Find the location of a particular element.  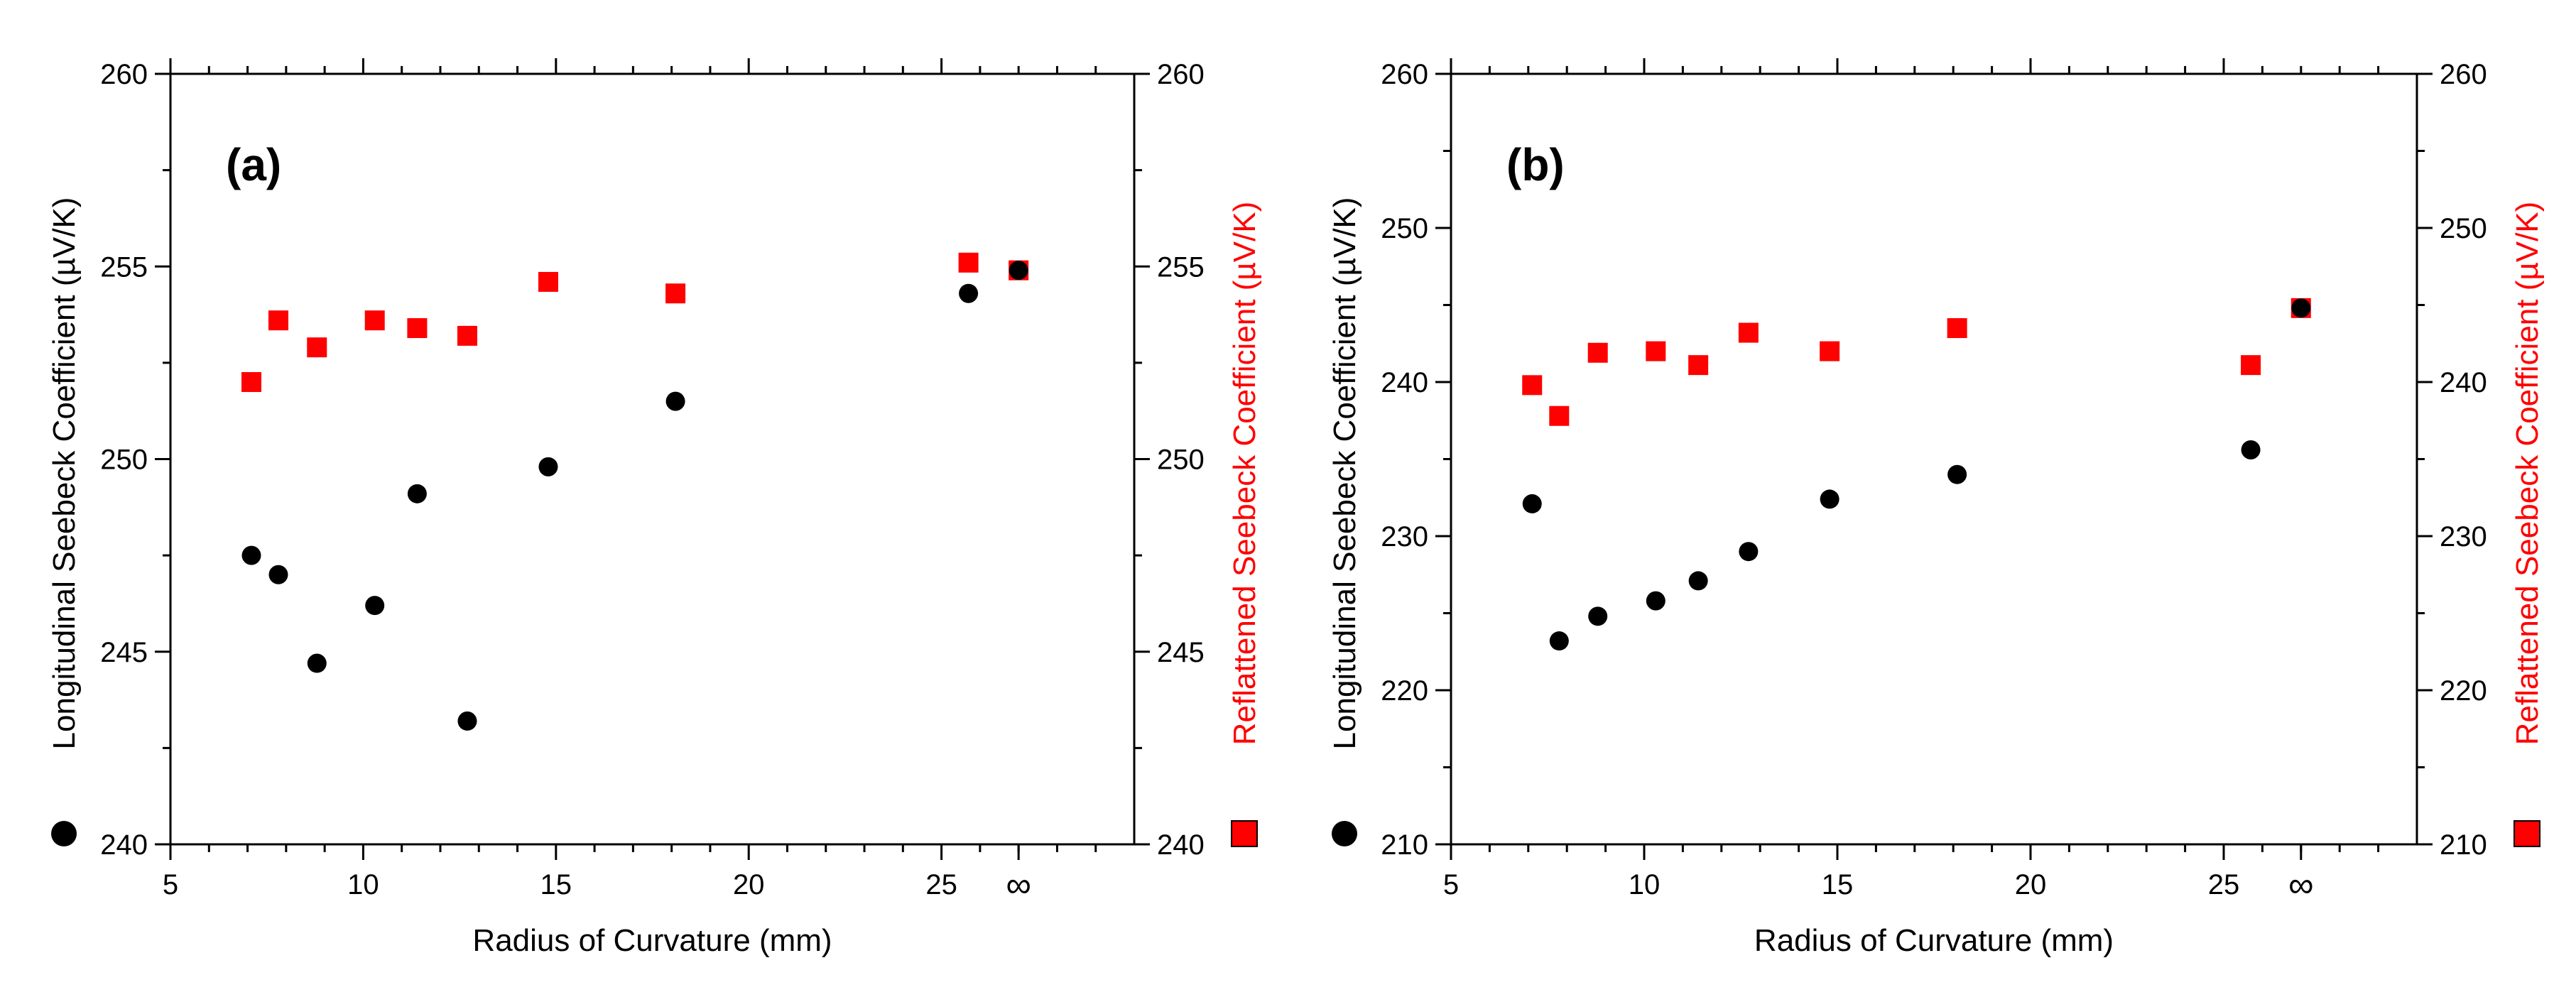

panel-a-y-tick-label-right: 240 is located at coordinates (1181, 845).